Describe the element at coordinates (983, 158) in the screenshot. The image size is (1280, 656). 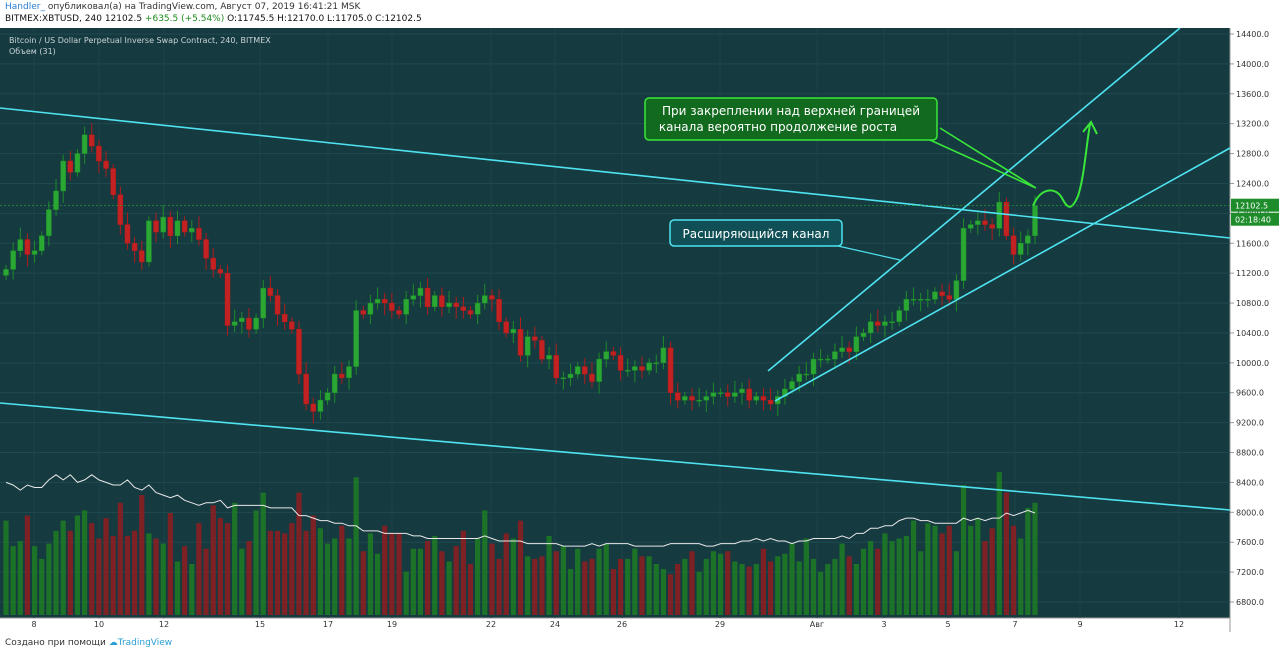
I see `callout-connector-green` at that location.